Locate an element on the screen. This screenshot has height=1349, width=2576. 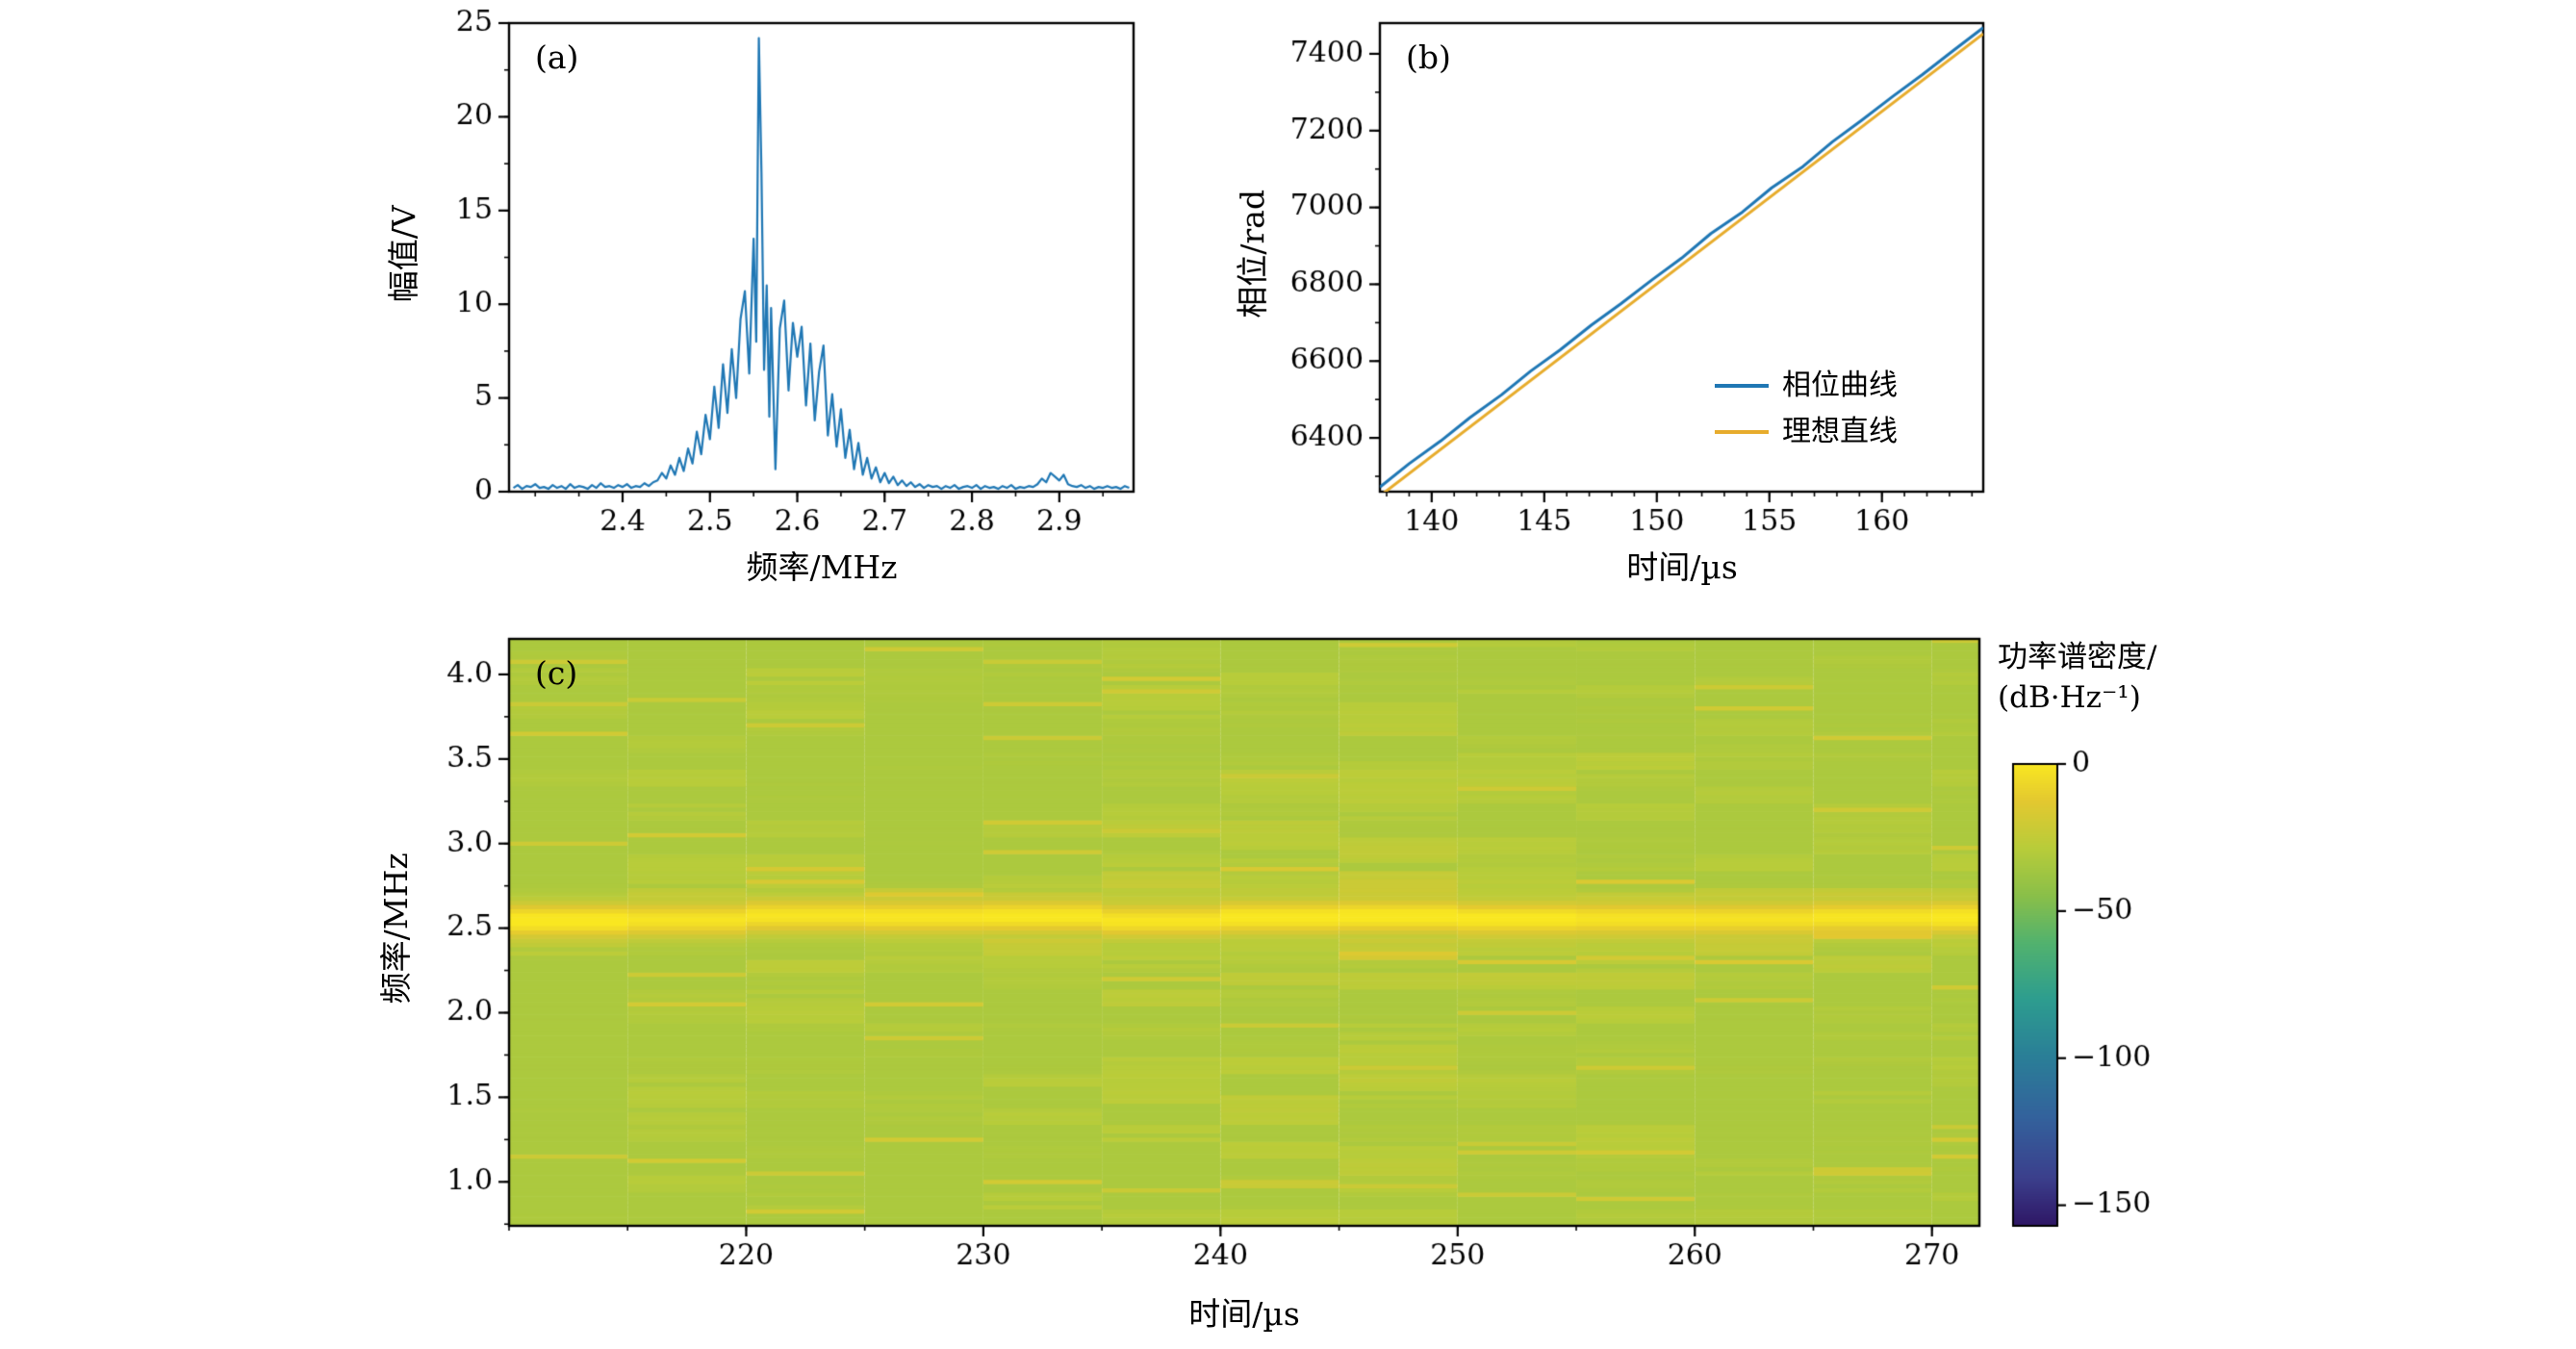
ideal-line-swatch is located at coordinates (1742, 432).